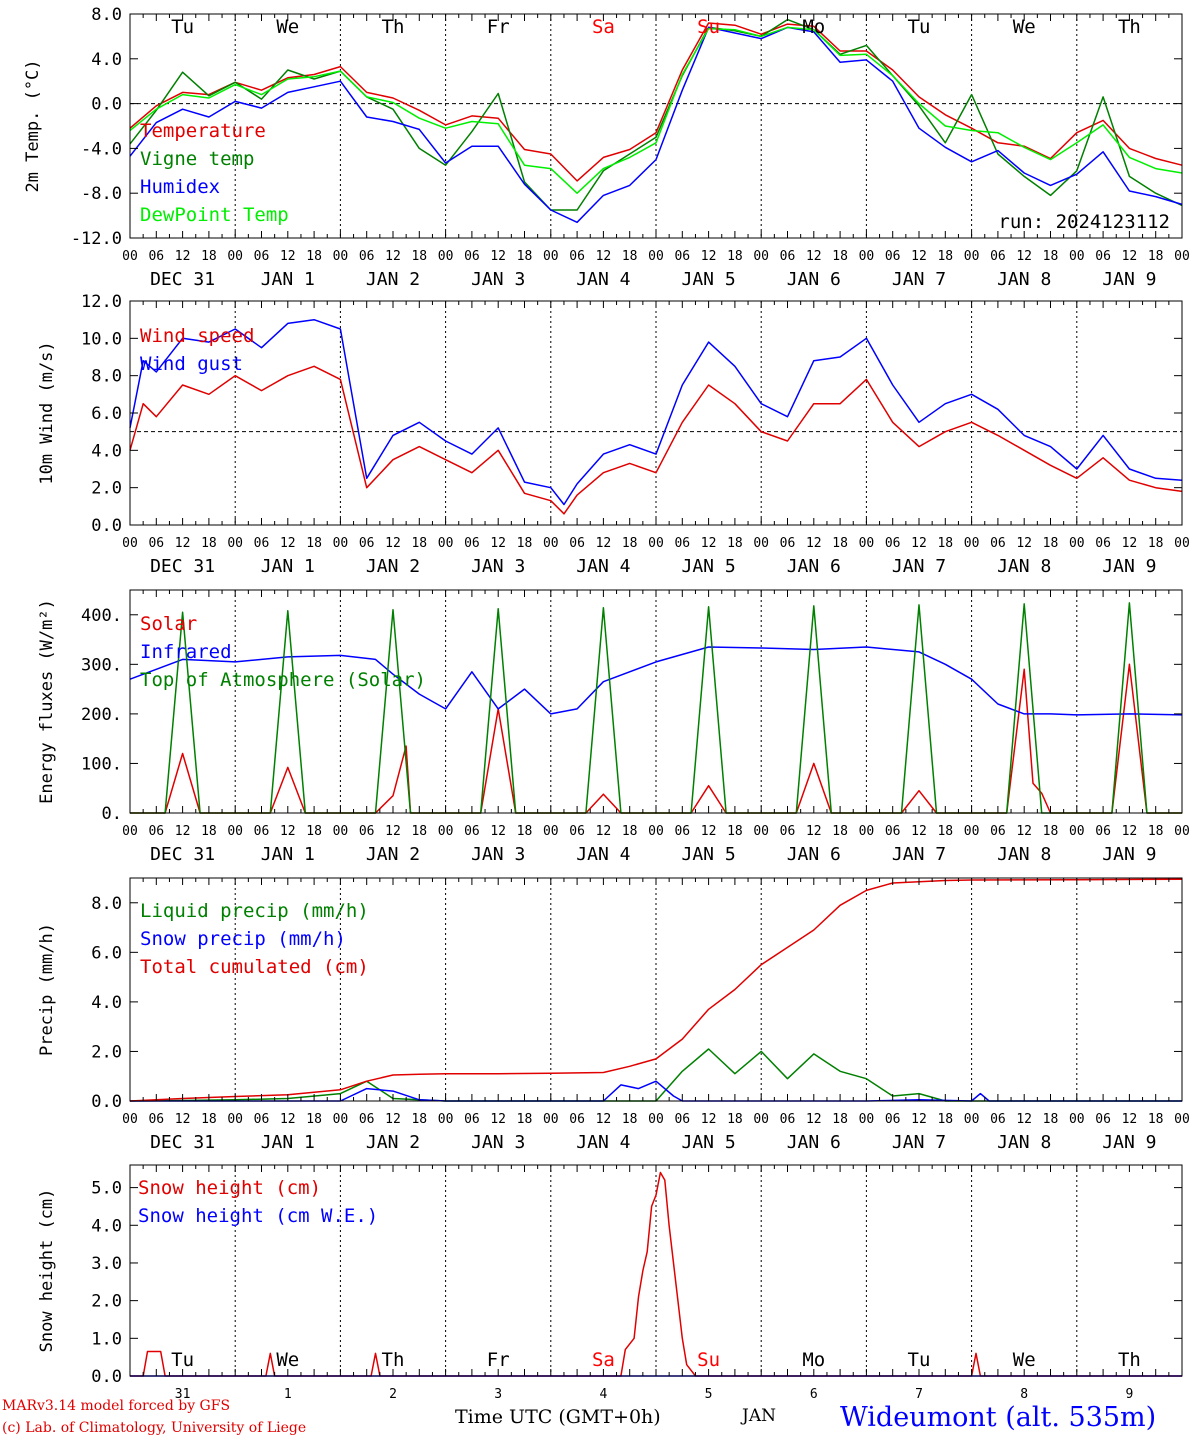 The width and height of the screenshot is (1194, 1440). Describe the element at coordinates (106, 414) in the screenshot. I see `y-tick-label: 6.0` at that location.